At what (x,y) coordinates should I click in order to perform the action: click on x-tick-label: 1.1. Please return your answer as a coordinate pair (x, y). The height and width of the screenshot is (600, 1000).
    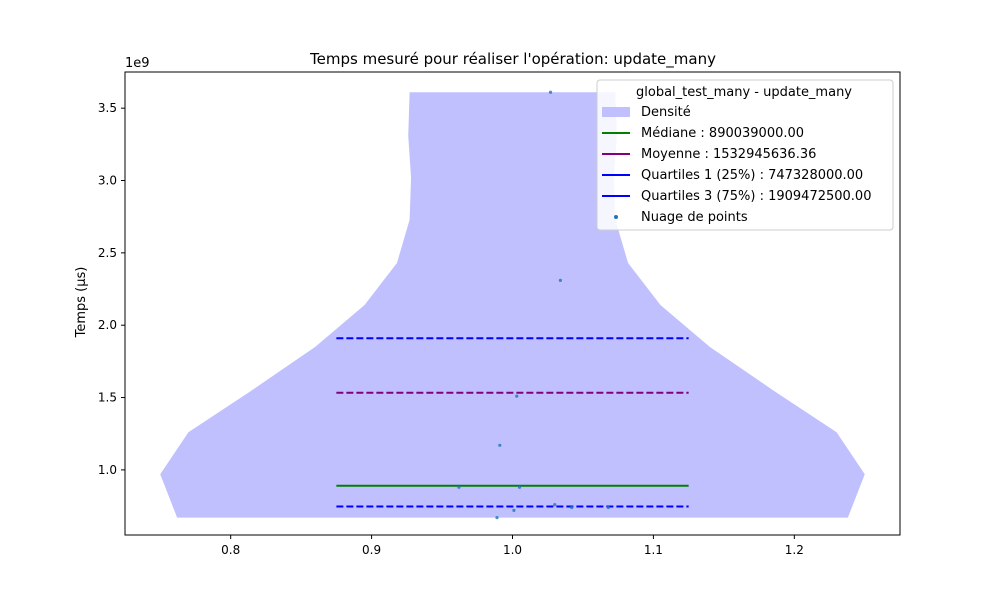
    Looking at the image, I should click on (653, 550).